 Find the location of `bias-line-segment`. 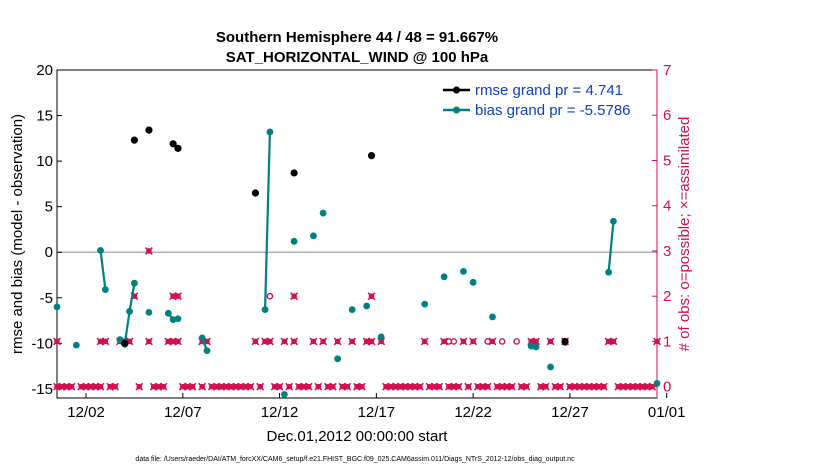

bias-line-segment is located at coordinates (611, 247).